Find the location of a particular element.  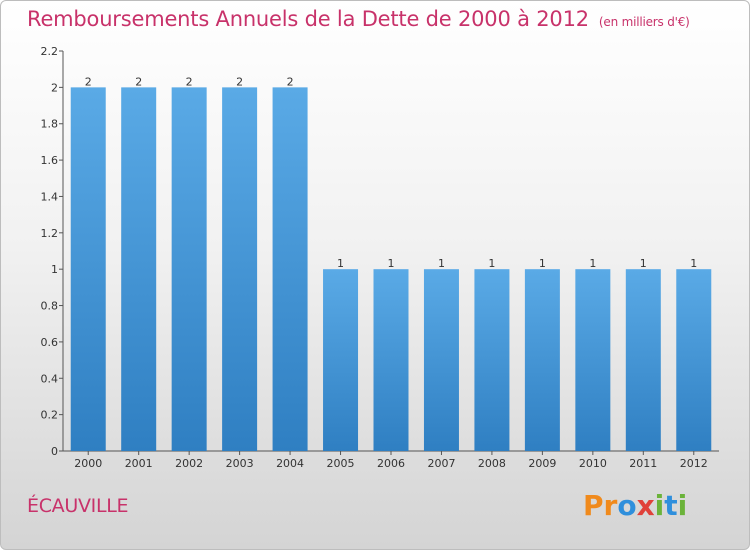

x-tick-label: 2010 is located at coordinates (593, 463).